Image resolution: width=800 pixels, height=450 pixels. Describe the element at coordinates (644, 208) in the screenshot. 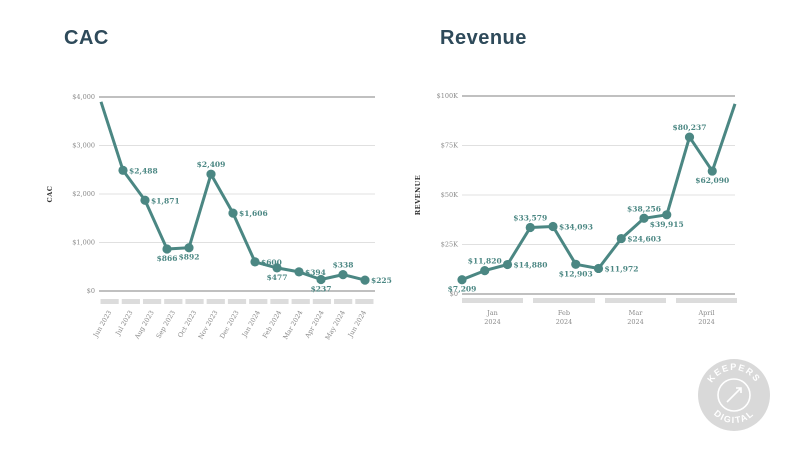

I see `revenue-data-label: $38,256` at that location.